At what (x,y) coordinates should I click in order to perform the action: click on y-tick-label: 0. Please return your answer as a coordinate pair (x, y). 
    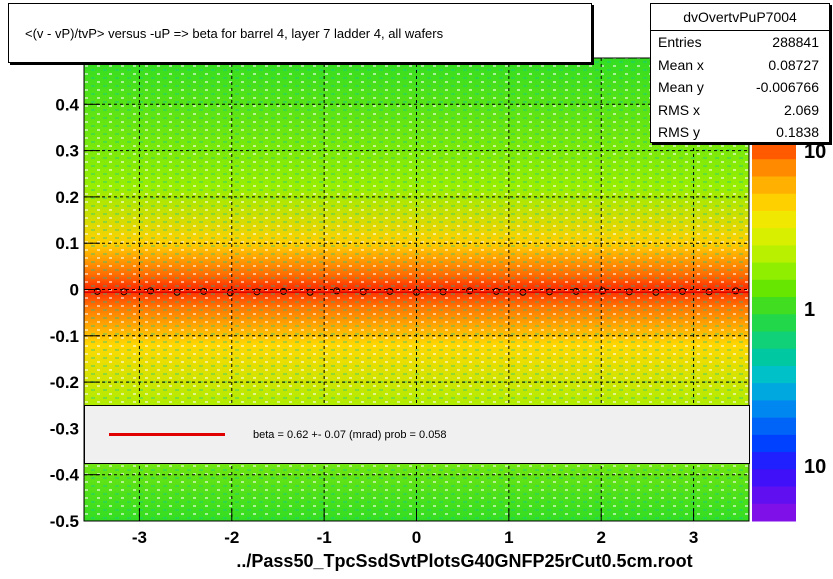
    Looking at the image, I should click on (74, 290).